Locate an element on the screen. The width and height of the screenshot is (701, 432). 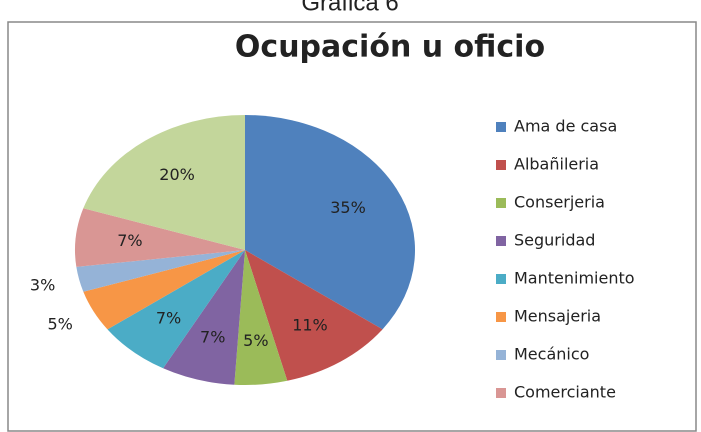
legend-label: Seguridad is located at coordinates (554, 240).